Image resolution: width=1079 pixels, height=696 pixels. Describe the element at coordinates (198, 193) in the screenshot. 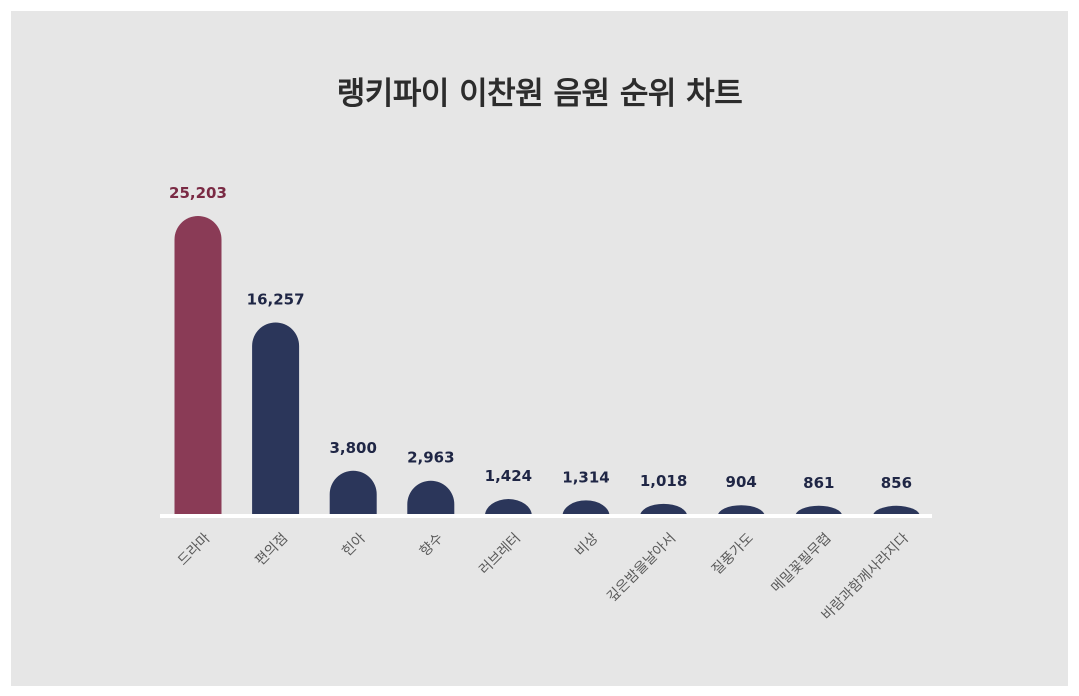

I see `value-label-1: 25,203` at that location.